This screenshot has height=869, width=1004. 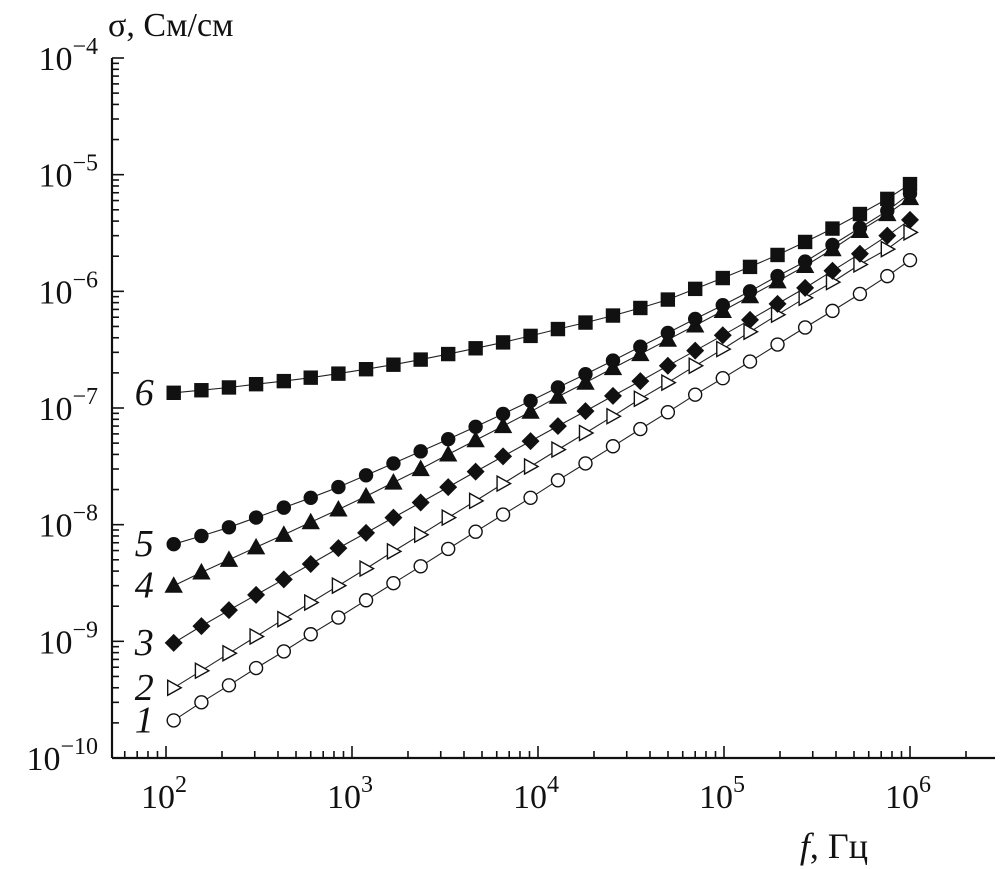 What do you see at coordinates (68, 56) in the screenshot?
I see `y-tick-label: 10⁻⁴` at bounding box center [68, 56].